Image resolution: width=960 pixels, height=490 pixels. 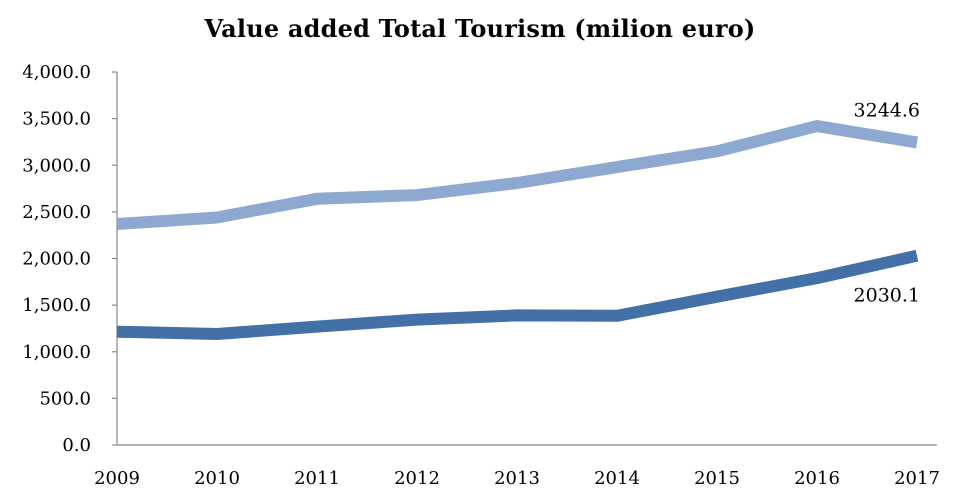 I want to click on y-tick-label: 500.0, so click(x=65, y=398).